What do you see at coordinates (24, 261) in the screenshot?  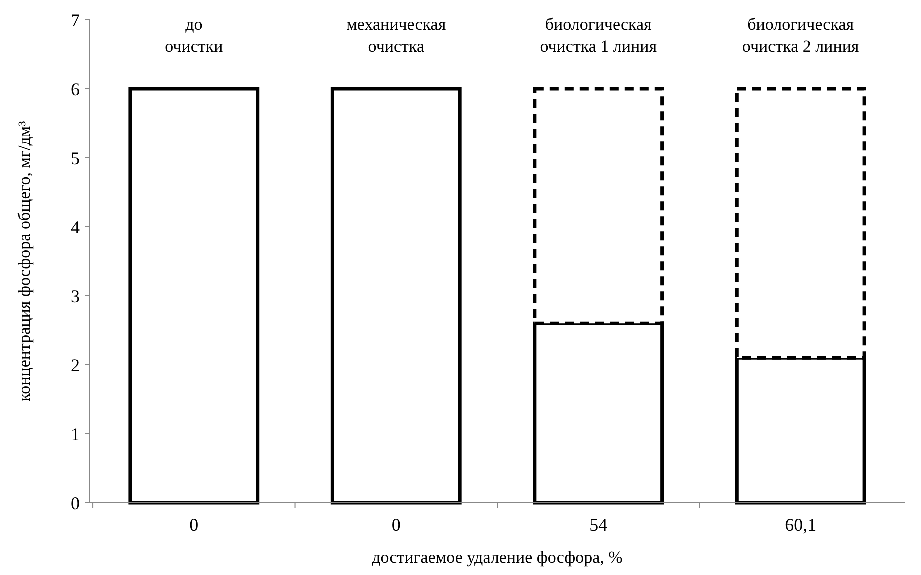 I see `y-axis-title: концентрация фосфора общего, мг/дм³` at bounding box center [24, 261].